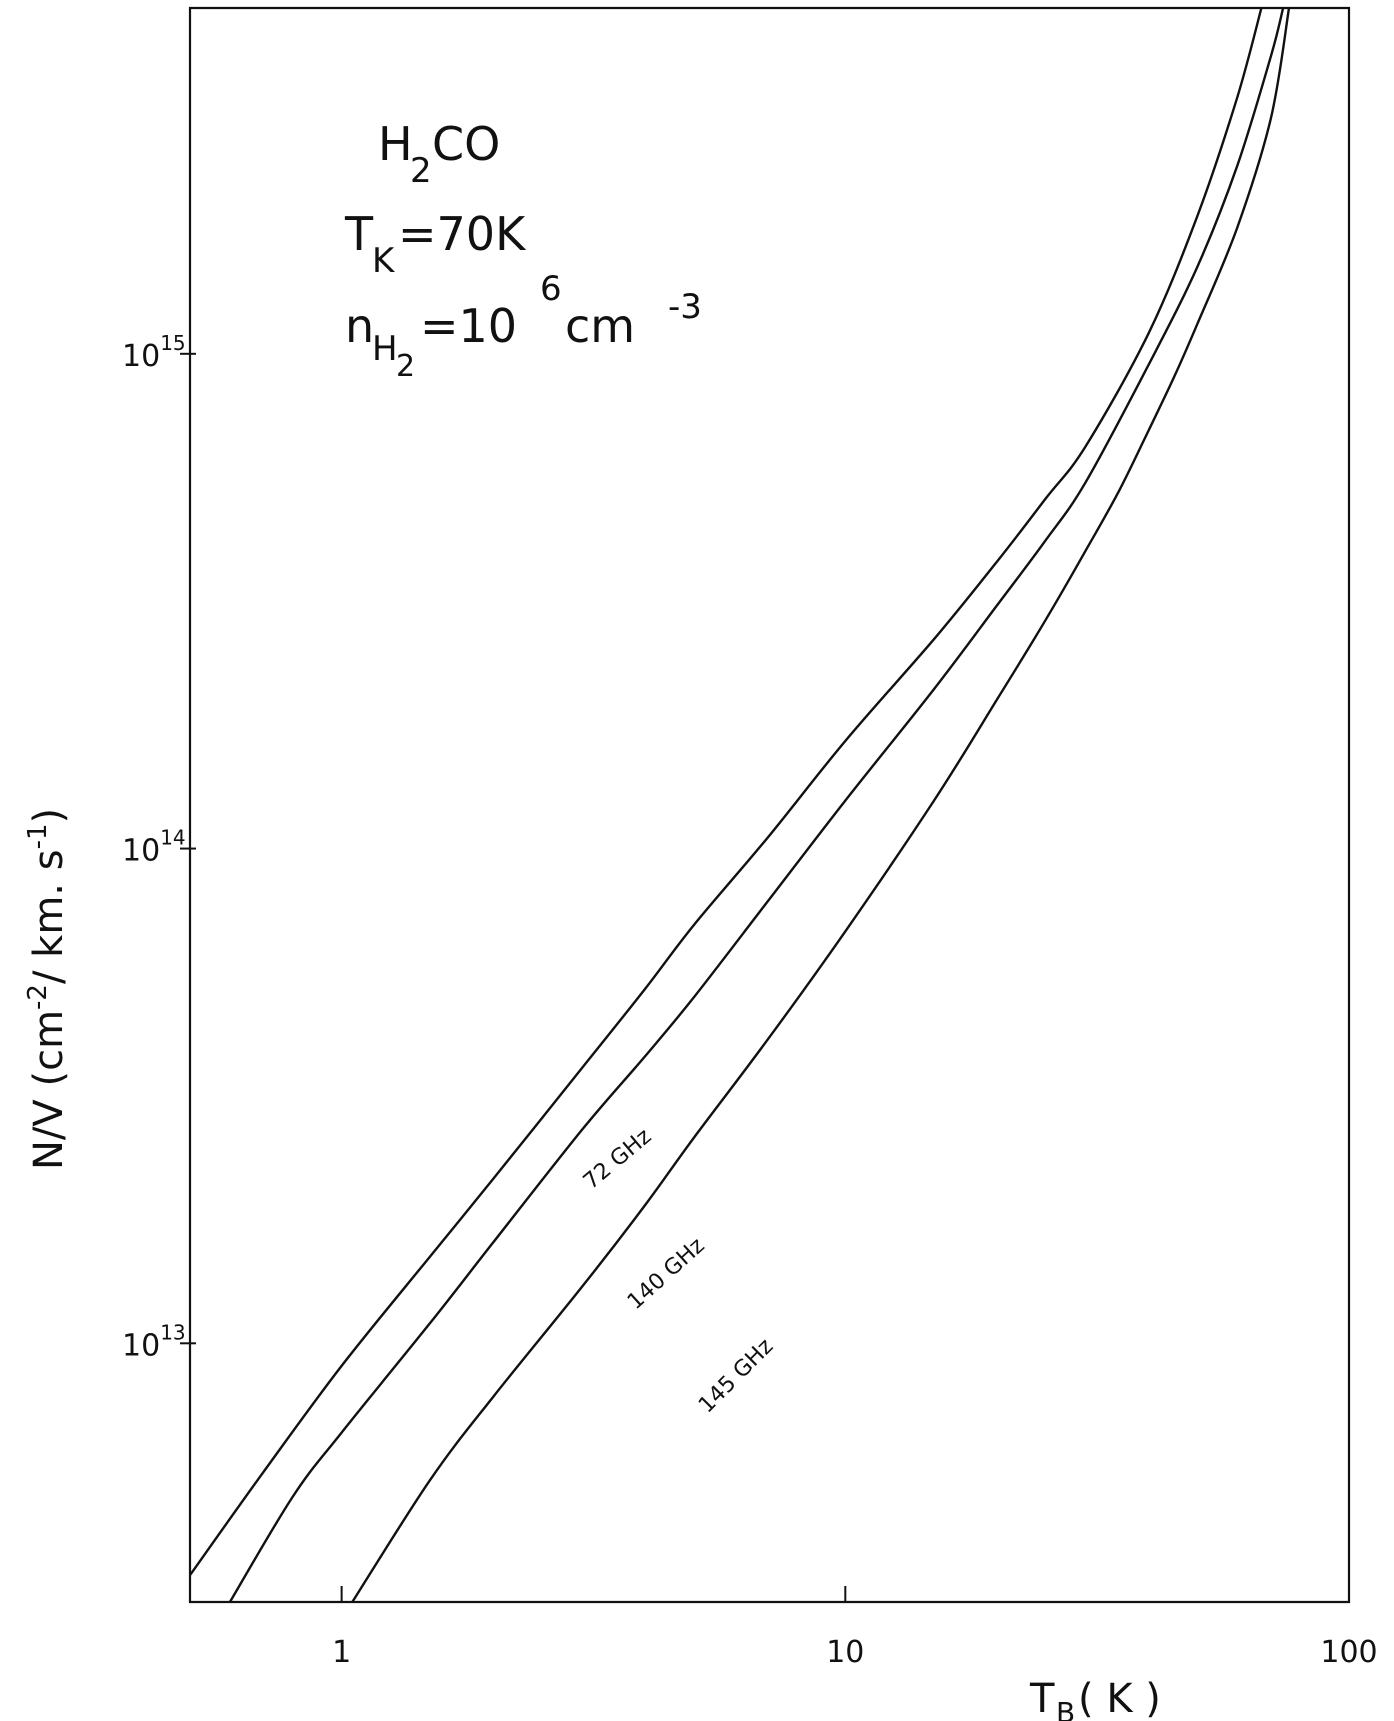  What do you see at coordinates (845, 1652) in the screenshot?
I see `x-tick-label-1: 10` at bounding box center [845, 1652].